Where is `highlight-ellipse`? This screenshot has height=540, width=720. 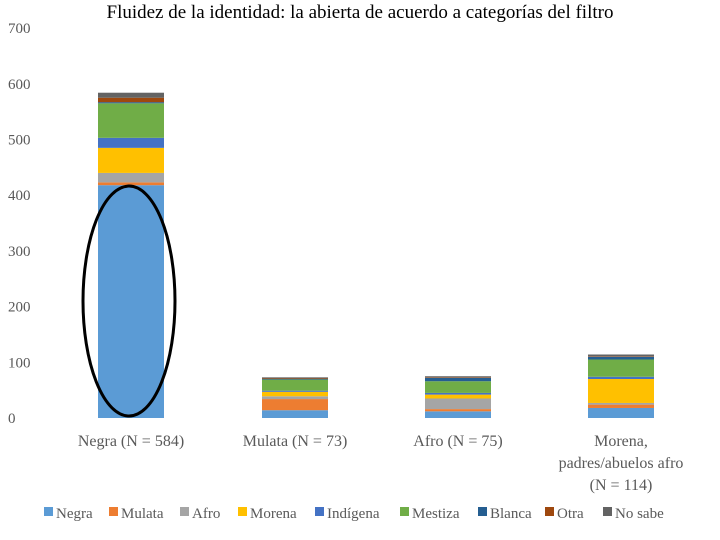
highlight-ellipse is located at coordinates (129, 301).